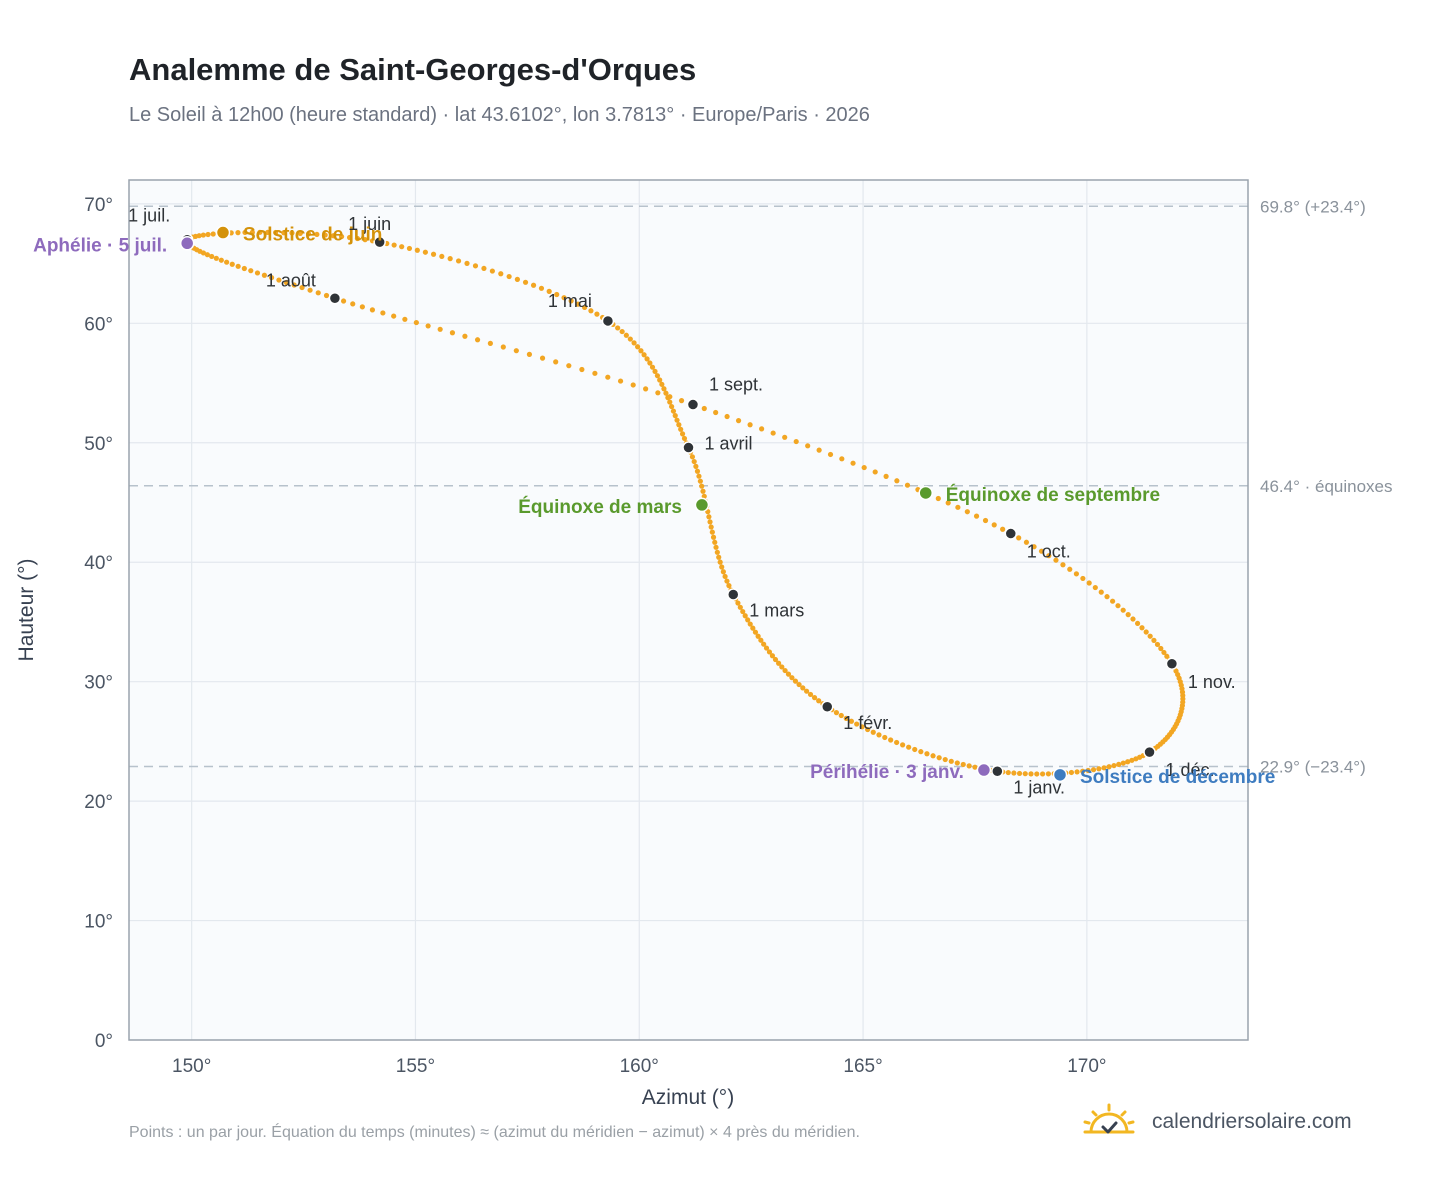 The width and height of the screenshot is (1448, 1188). I want to click on page-title: Analemme de Saint-Georges-d'Orques, so click(413, 69).